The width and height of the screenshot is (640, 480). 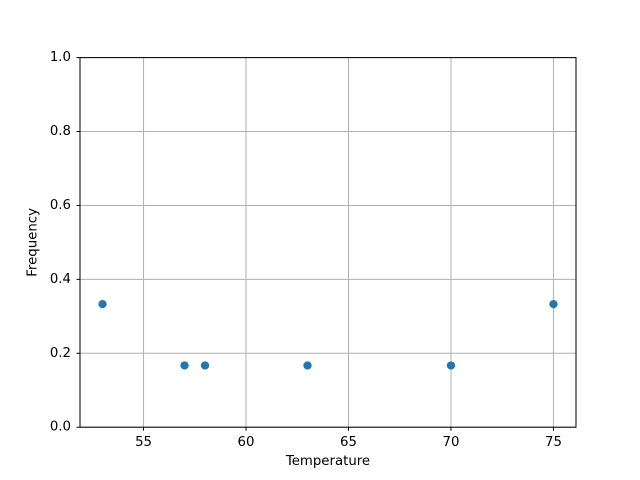 I want to click on x-tick-label: 70, so click(x=451, y=442).